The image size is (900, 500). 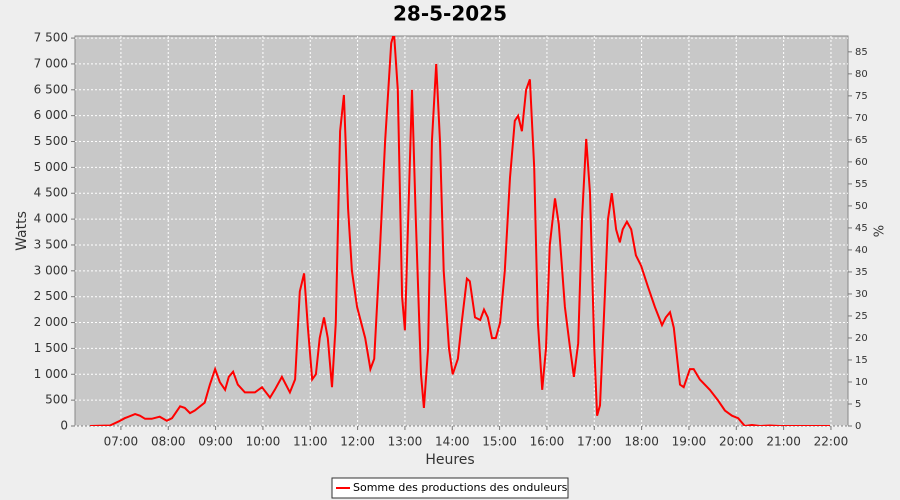 What do you see at coordinates (51, 38) in the screenshot?
I see `y-tick-label: 7 500` at bounding box center [51, 38].